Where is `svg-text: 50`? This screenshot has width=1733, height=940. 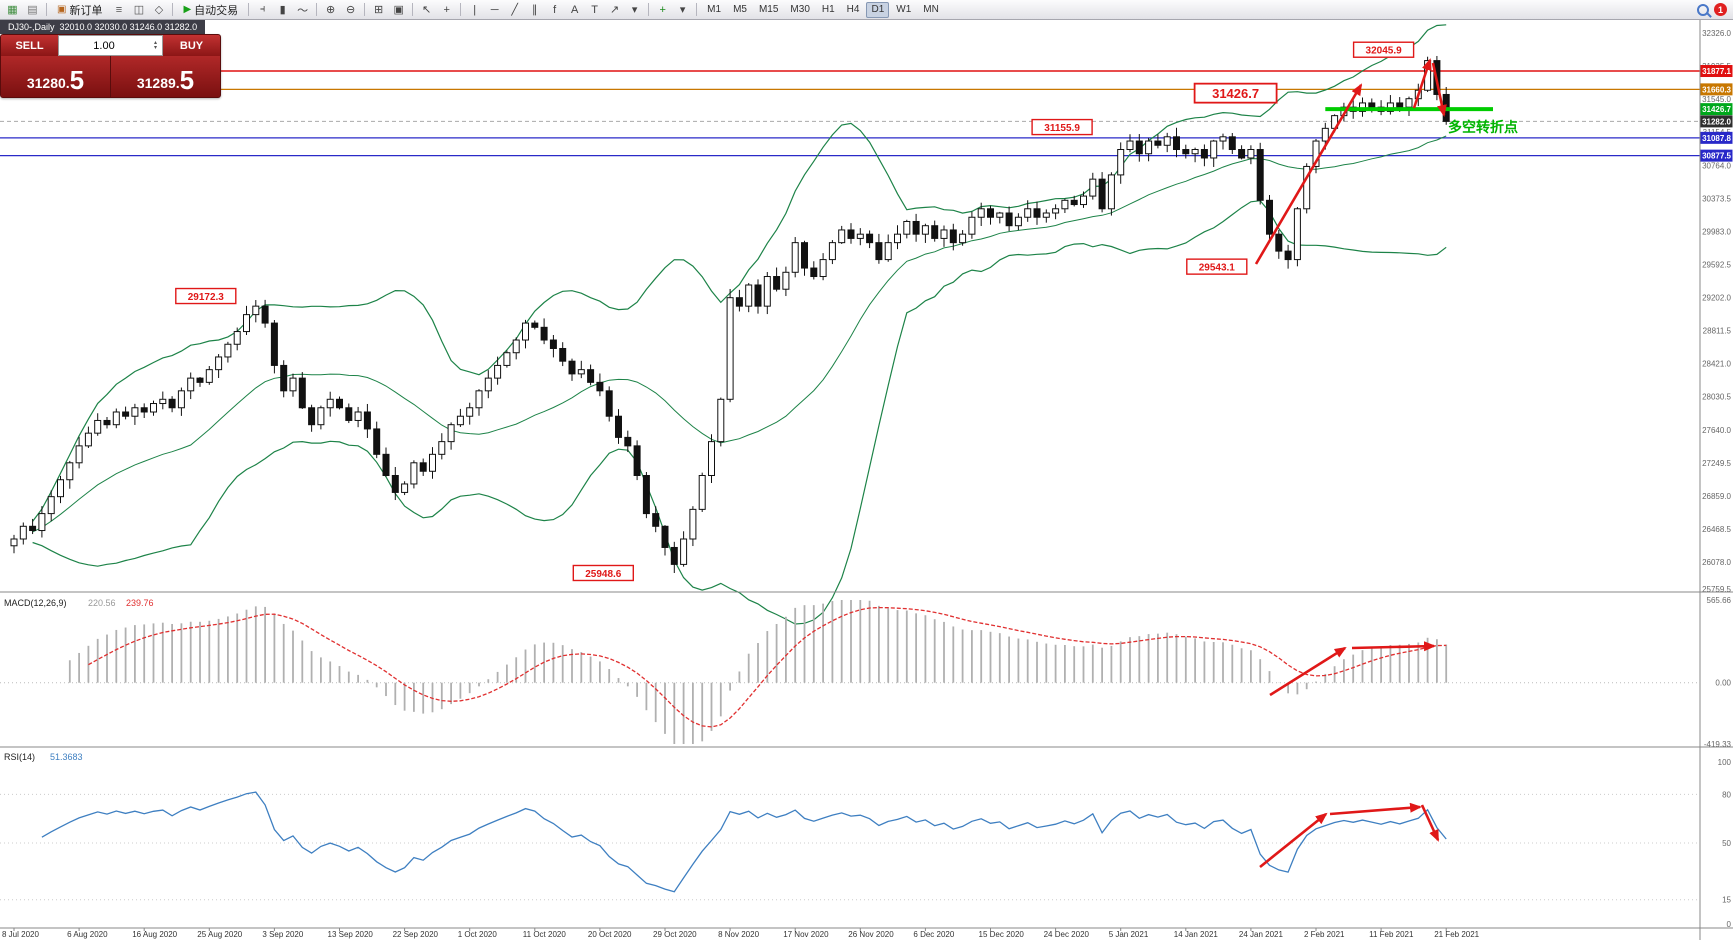
svg-text: 50 is located at coordinates (1726, 843).